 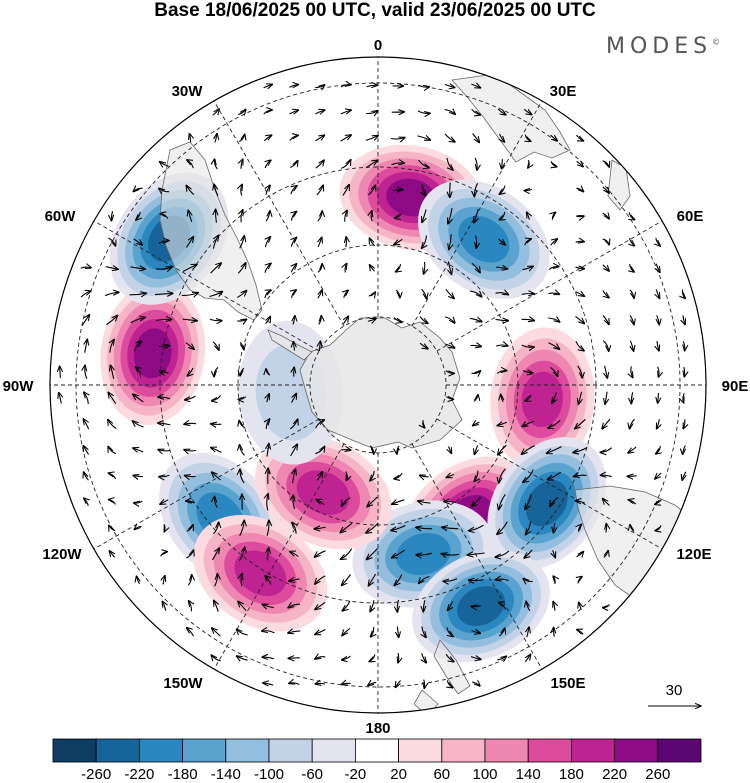 What do you see at coordinates (484, 774) in the screenshot?
I see `colorbar-label: 100` at bounding box center [484, 774].